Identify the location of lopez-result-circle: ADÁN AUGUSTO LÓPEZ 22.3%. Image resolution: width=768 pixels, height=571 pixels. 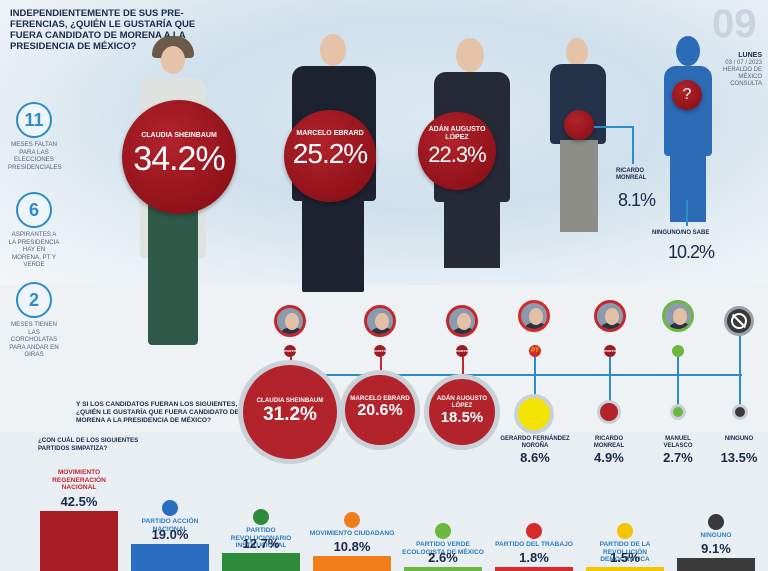
(457, 151).